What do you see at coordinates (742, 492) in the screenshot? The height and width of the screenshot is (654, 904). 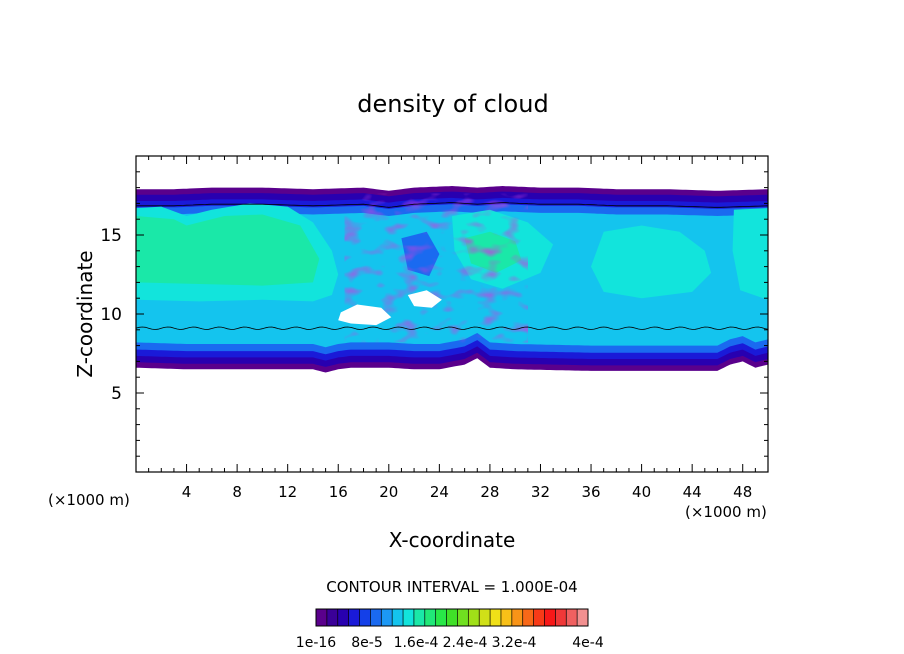 I see `x-tick-label: 48` at bounding box center [742, 492].